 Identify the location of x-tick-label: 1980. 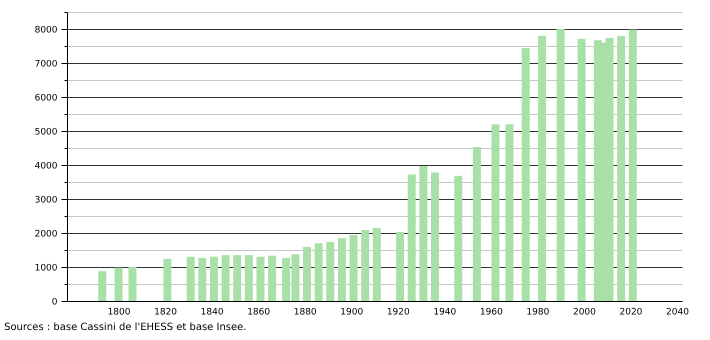
(538, 313).